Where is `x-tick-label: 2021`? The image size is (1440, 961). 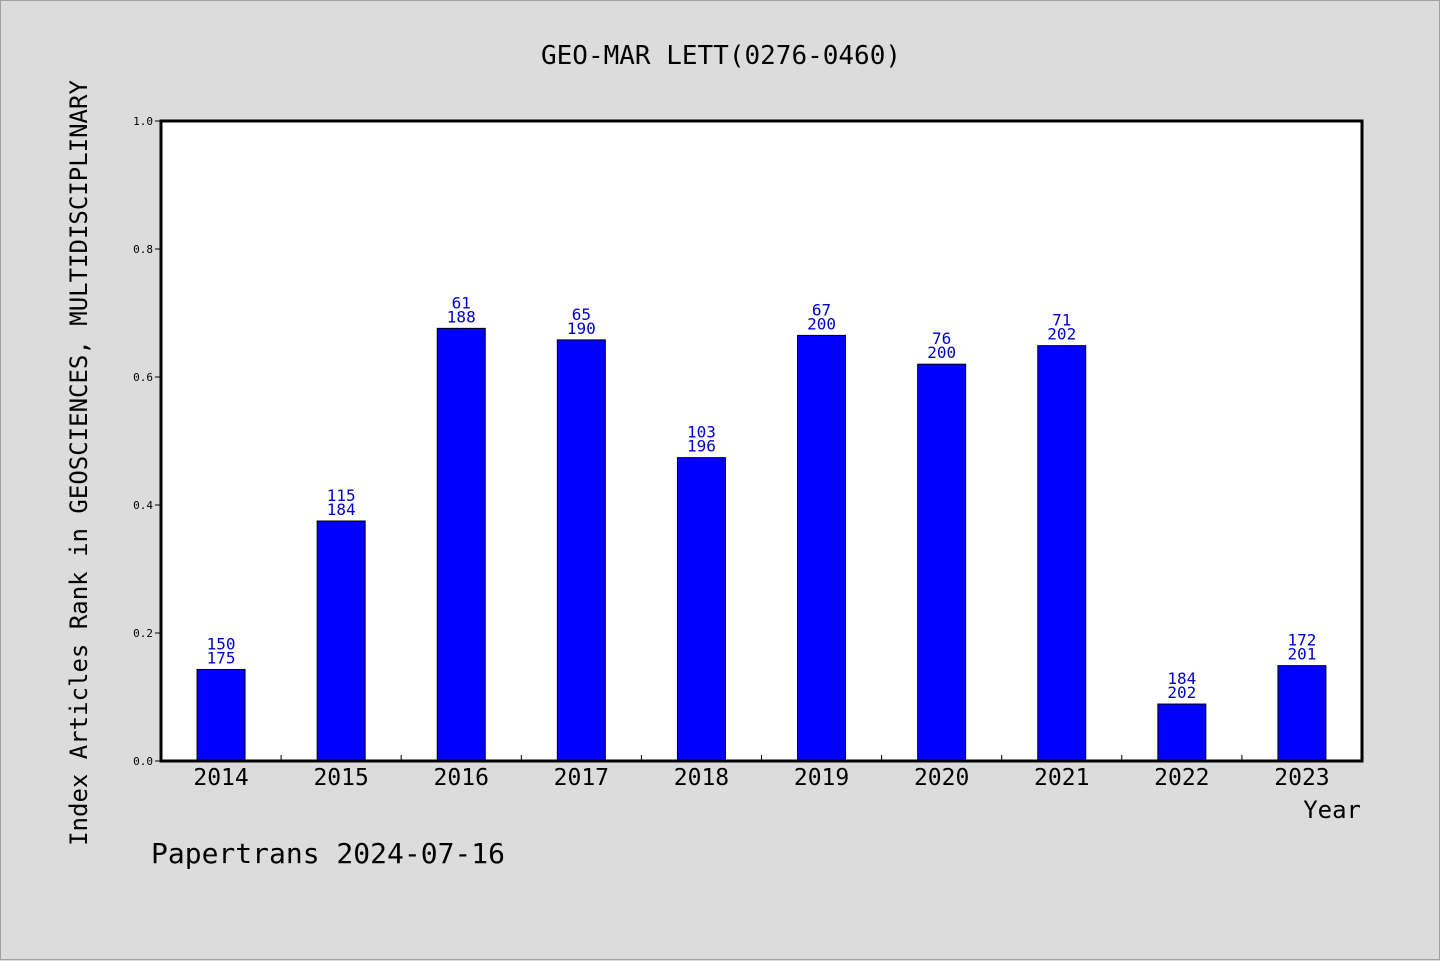
x-tick-label: 2021 is located at coordinates (1061, 778).